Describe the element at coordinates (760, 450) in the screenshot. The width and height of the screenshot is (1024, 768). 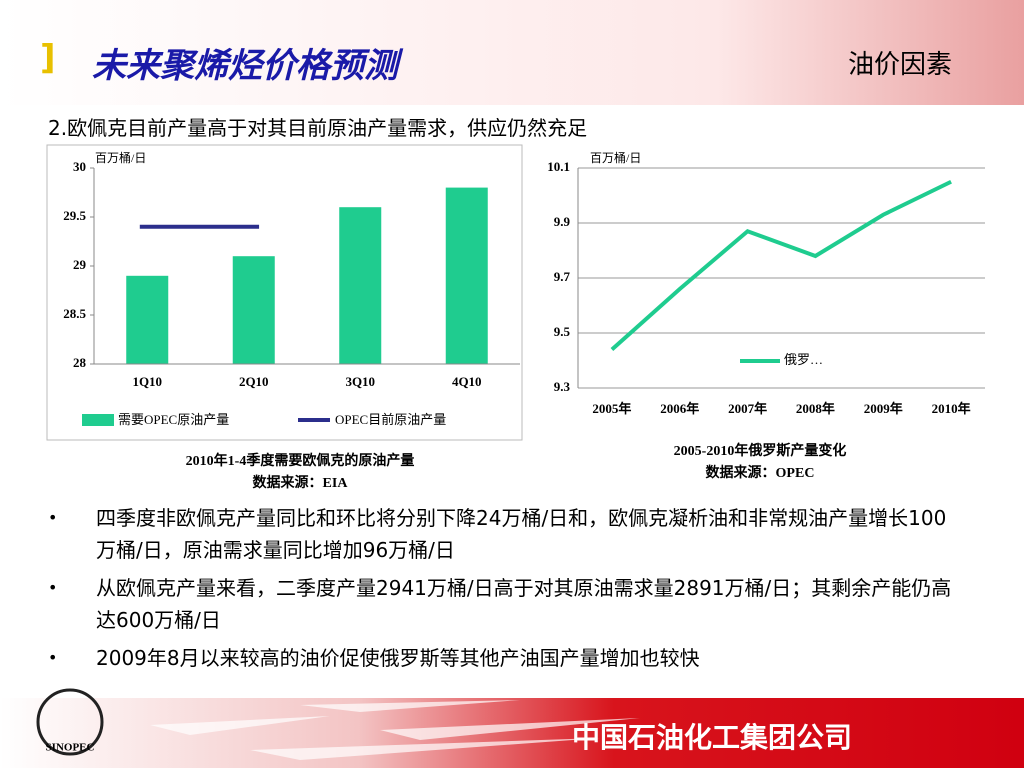
I see `caption: 2005-2010年俄罗斯产量变化` at that location.